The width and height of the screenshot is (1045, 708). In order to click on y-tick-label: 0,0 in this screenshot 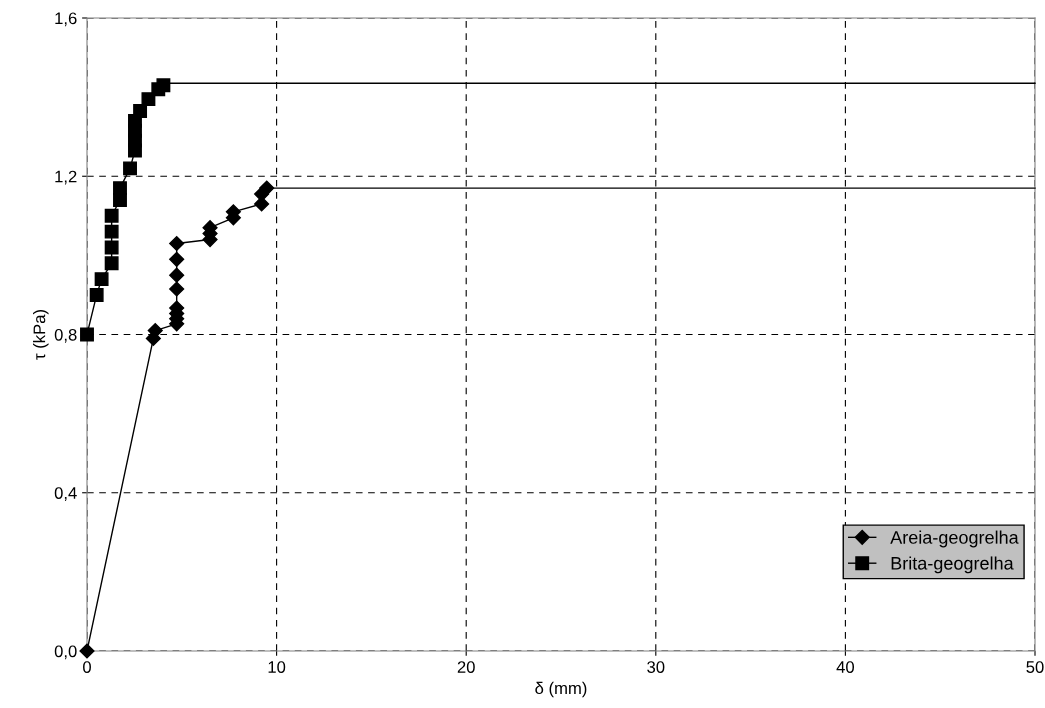, I will do `click(65, 652)`.